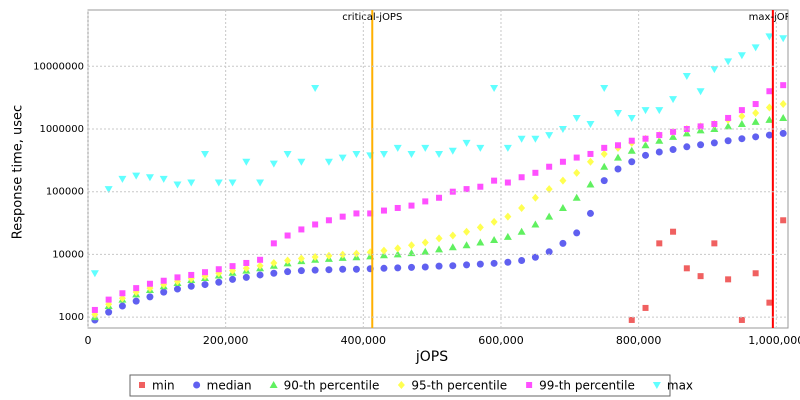 This screenshot has width=800, height=400. What do you see at coordinates (61, 129) in the screenshot?
I see `y-tick-label: 1000000` at bounding box center [61, 129].